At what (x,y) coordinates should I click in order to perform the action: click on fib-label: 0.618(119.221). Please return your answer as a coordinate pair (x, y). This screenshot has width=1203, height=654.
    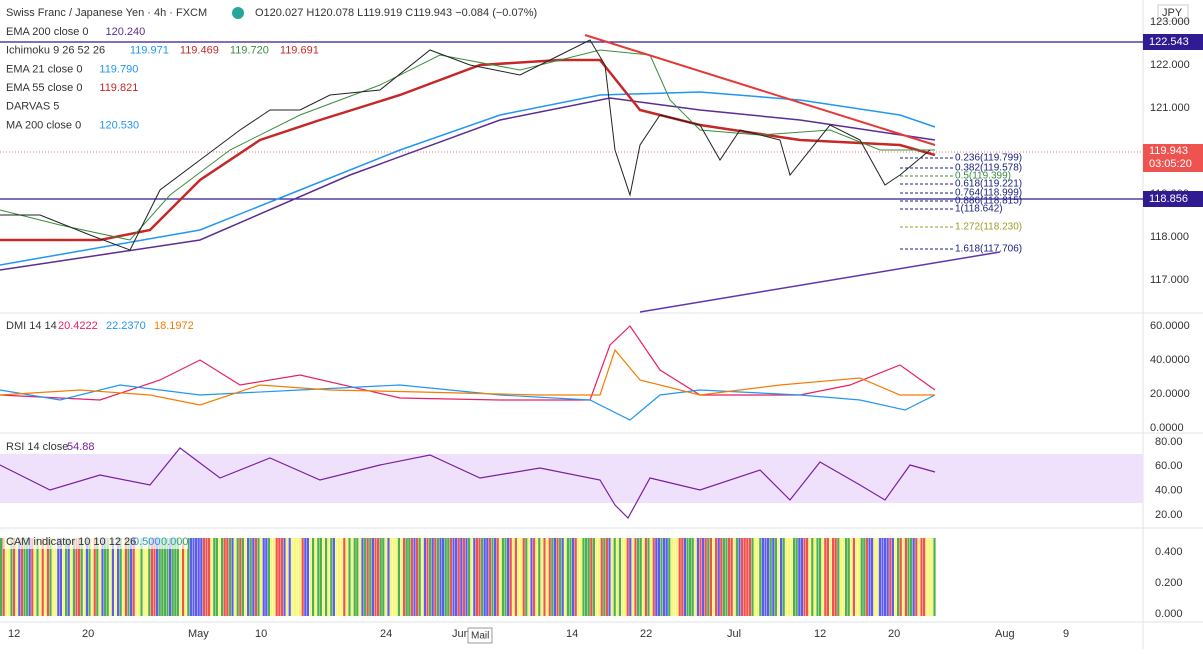
    Looking at the image, I should click on (988, 184).